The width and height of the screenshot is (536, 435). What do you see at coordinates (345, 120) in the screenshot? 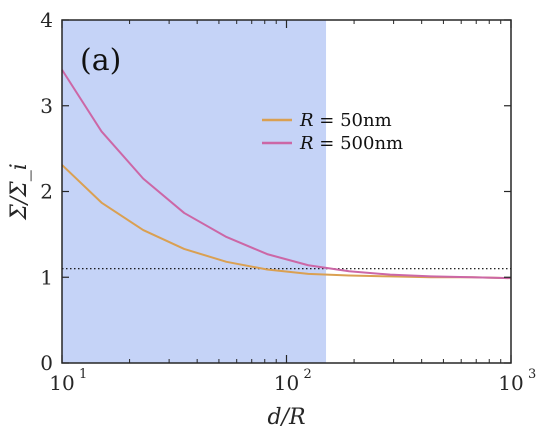
I see `legend-label-1: R = 50nm` at bounding box center [345, 120].